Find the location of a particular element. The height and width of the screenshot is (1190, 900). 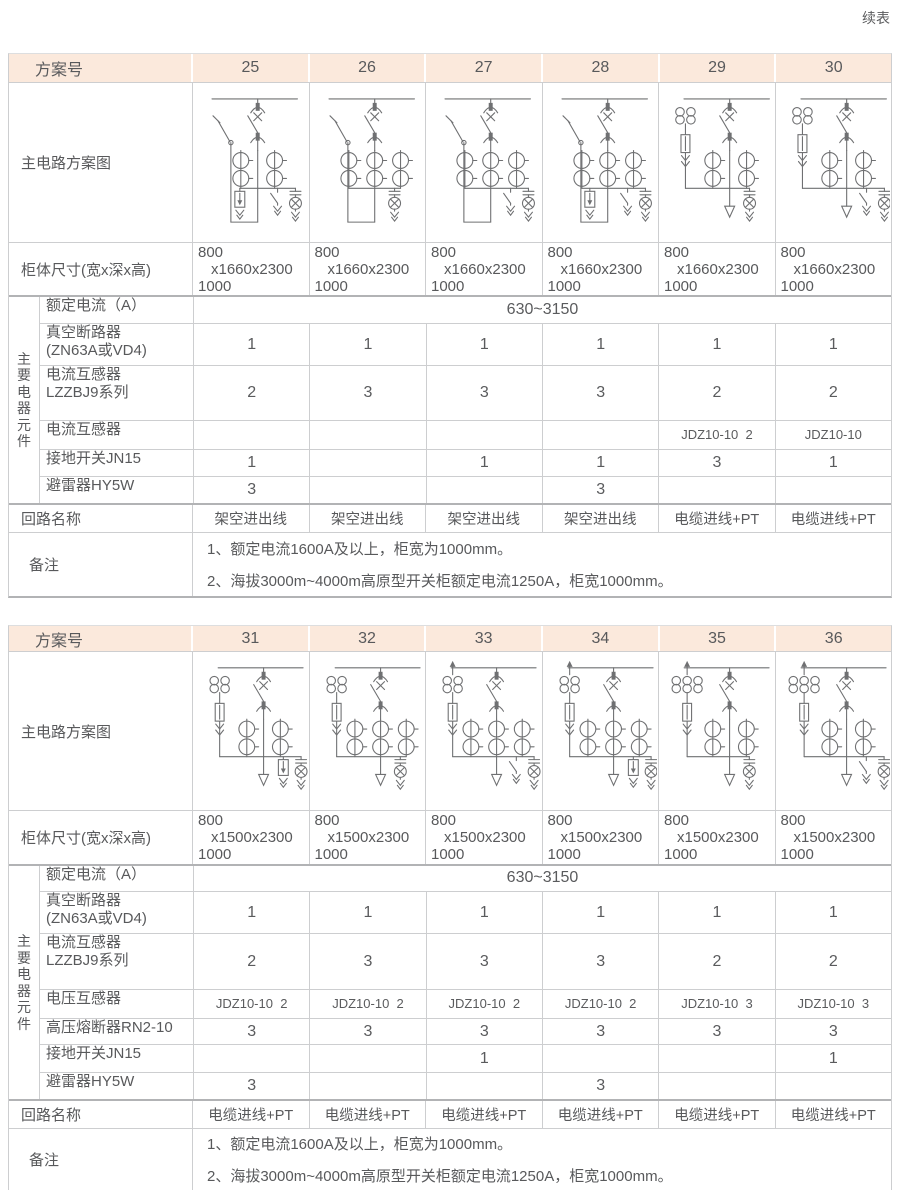

circuit-name-27: 架空进出线 is located at coordinates (484, 518).